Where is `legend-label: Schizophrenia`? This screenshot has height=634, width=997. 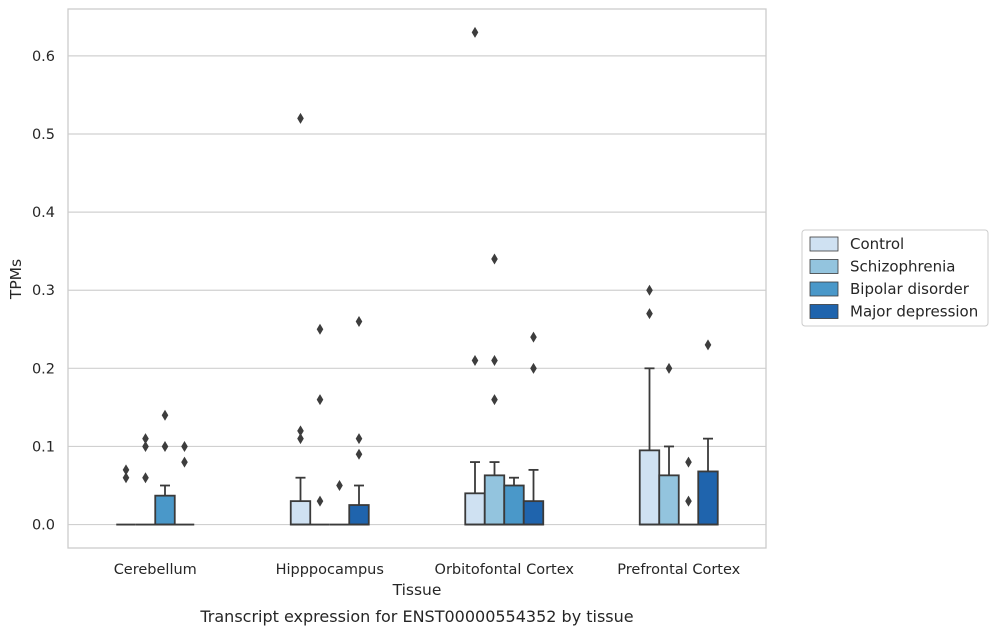 legend-label: Schizophrenia is located at coordinates (902, 267).